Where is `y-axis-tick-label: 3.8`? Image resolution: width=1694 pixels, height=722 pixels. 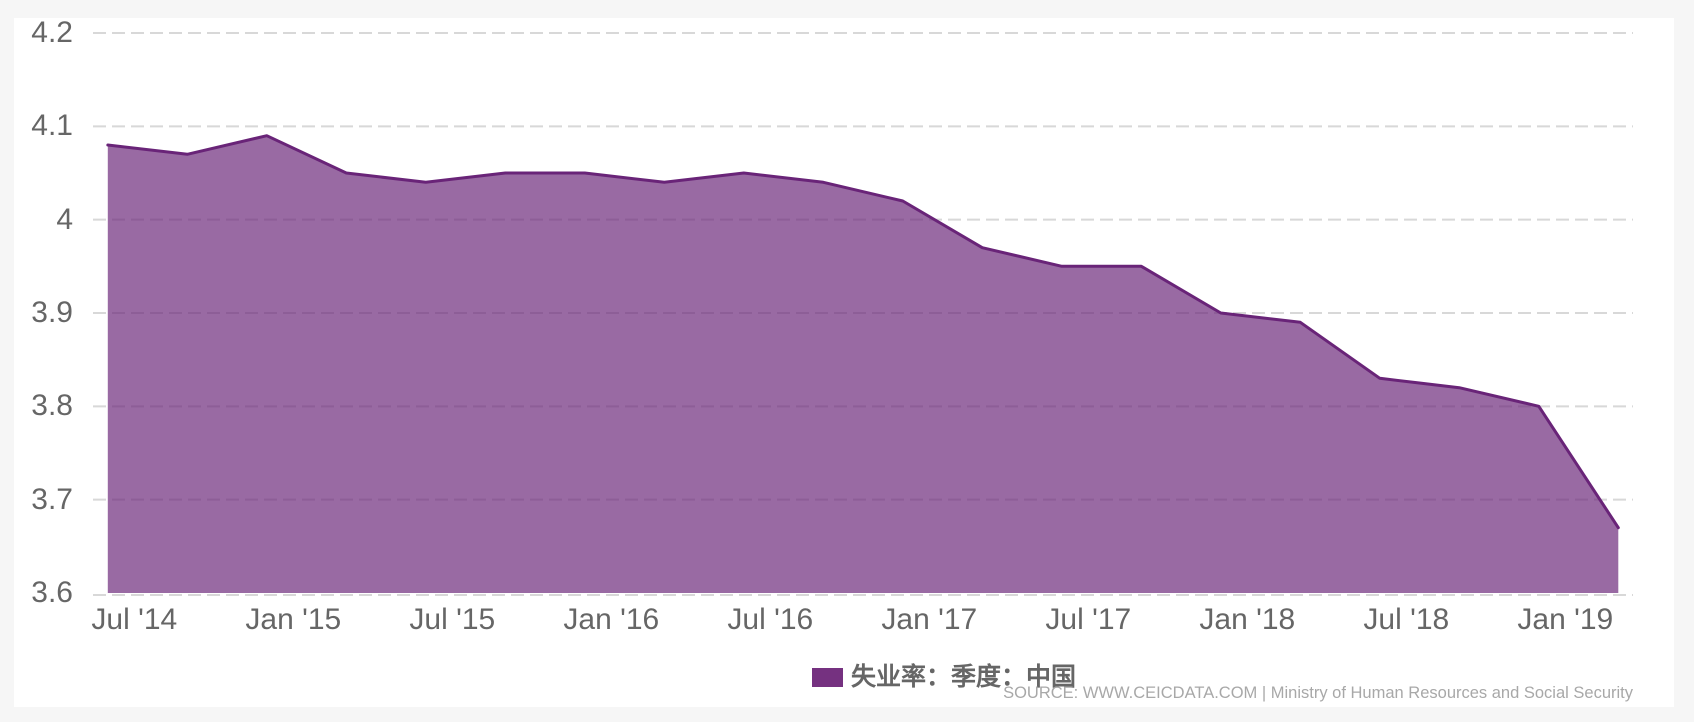 y-axis-tick-label: 3.8 is located at coordinates (52, 406).